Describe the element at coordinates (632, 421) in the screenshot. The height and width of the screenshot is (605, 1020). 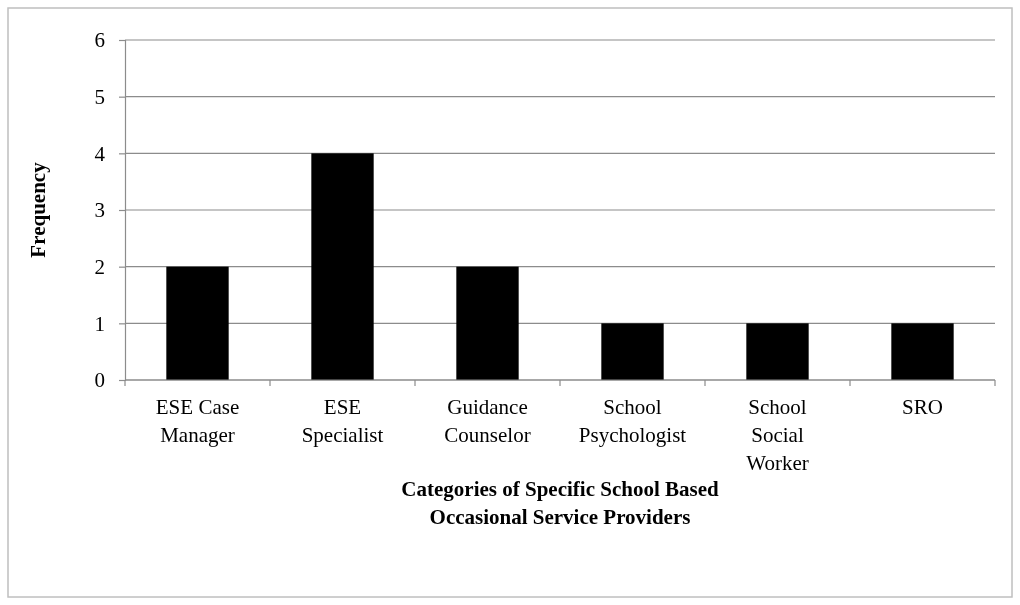
I see `x-tick-label: School Psychologist` at that location.